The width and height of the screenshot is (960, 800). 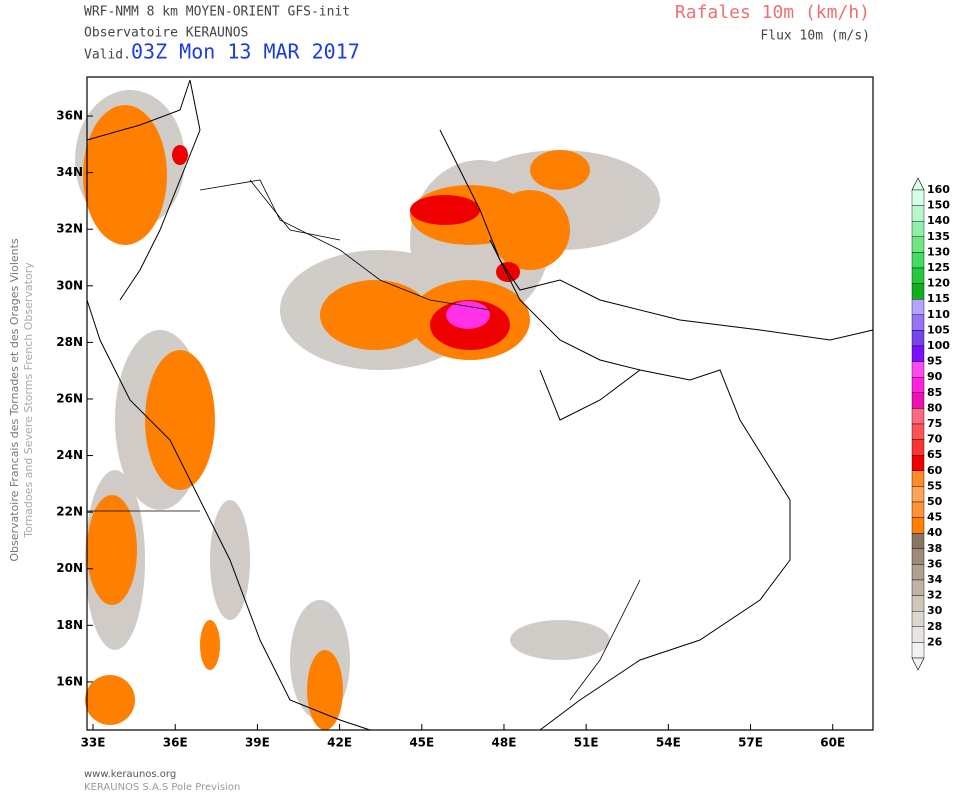 What do you see at coordinates (504, 743) in the screenshot?
I see `x-tick-label: 48E` at bounding box center [504, 743].